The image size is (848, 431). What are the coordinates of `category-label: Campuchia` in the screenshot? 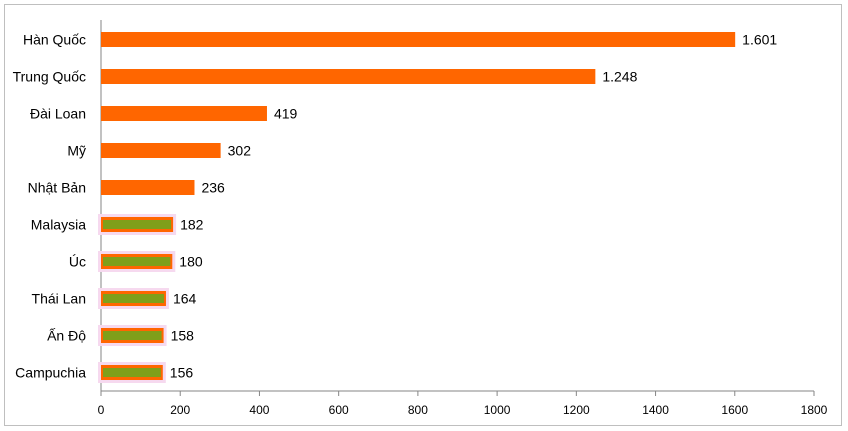 It's located at (50, 373).